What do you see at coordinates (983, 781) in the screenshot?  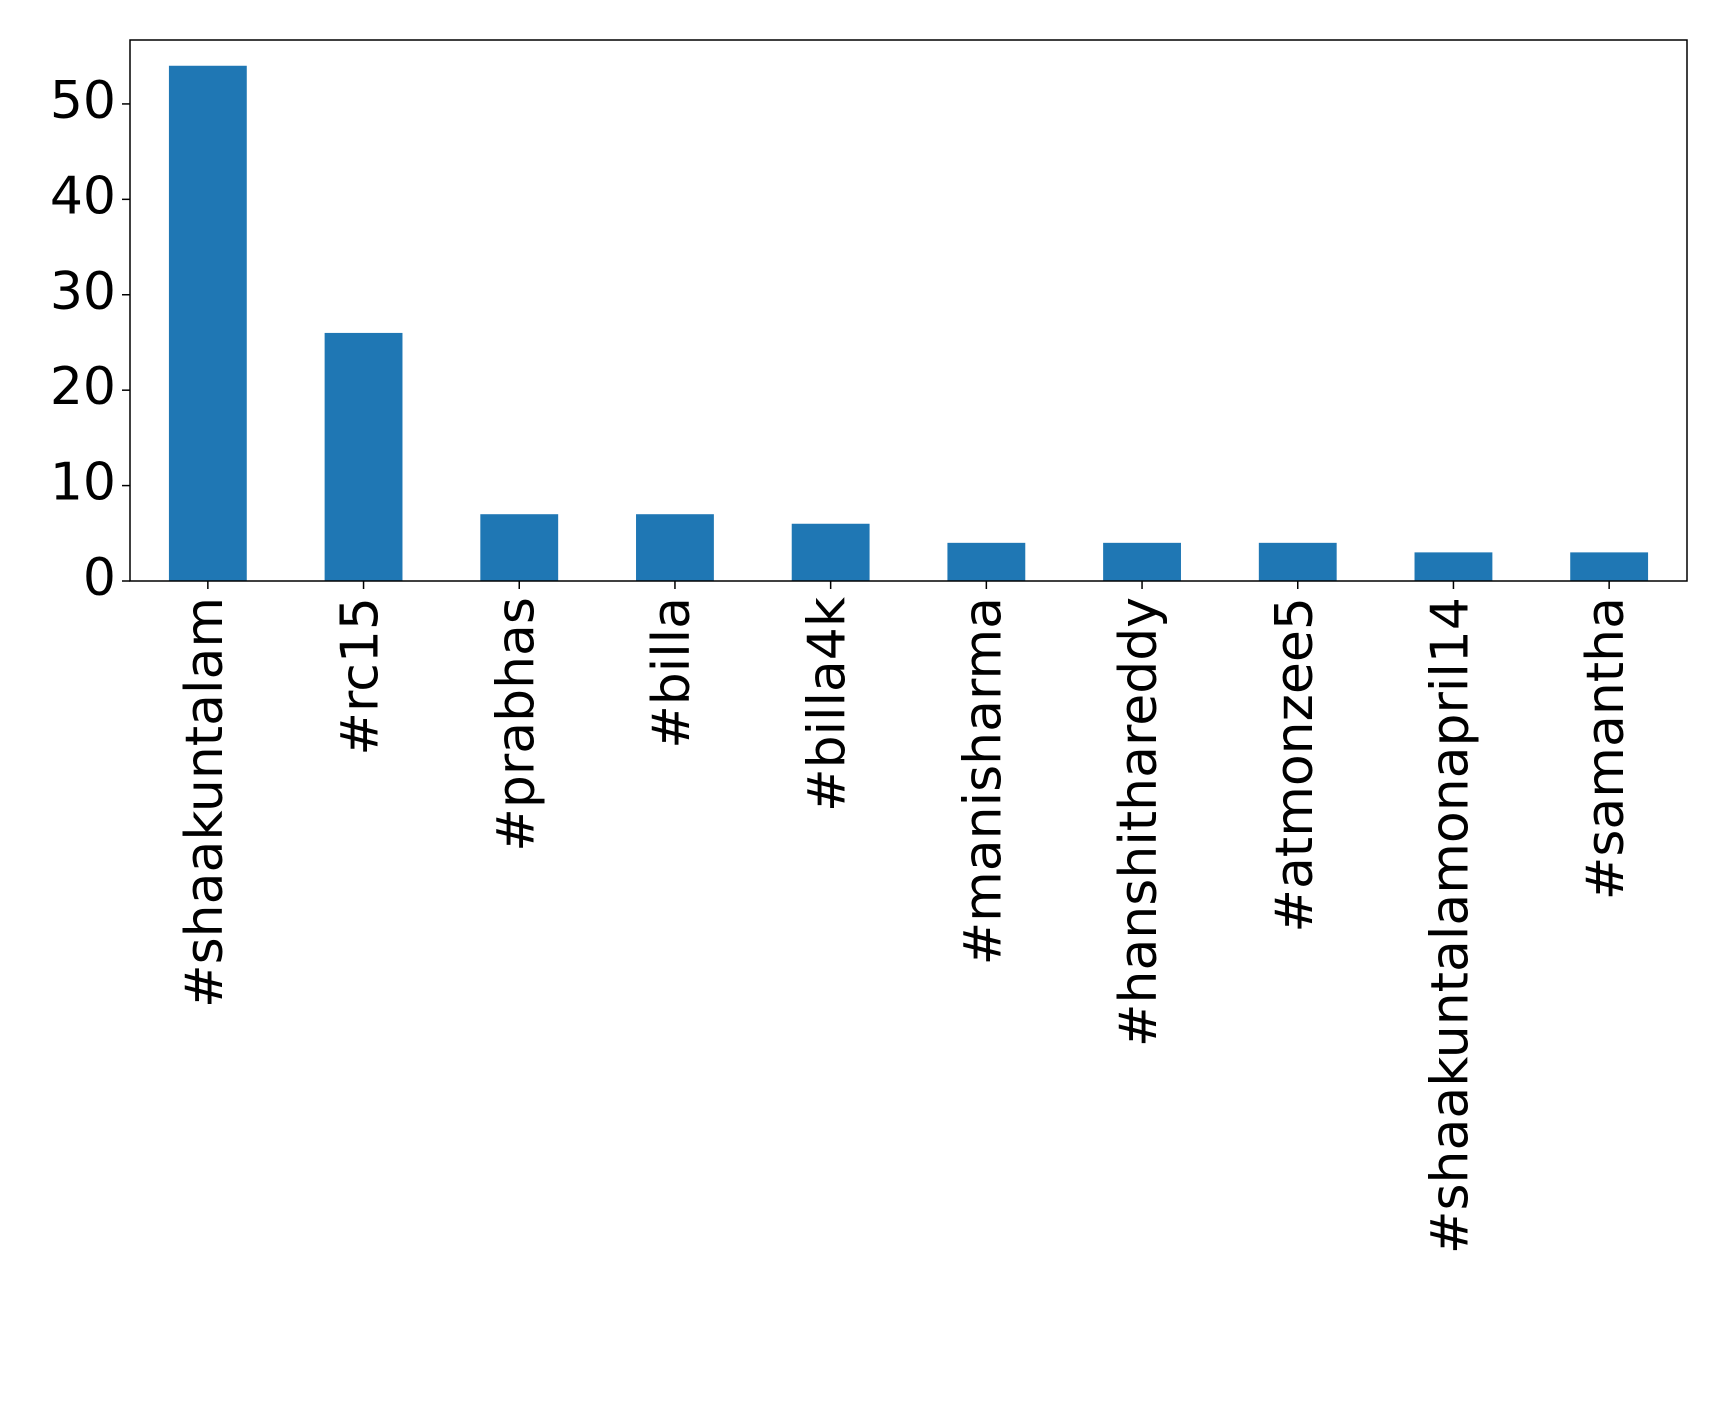 I see `x-tick-label: #manisharma` at bounding box center [983, 781].